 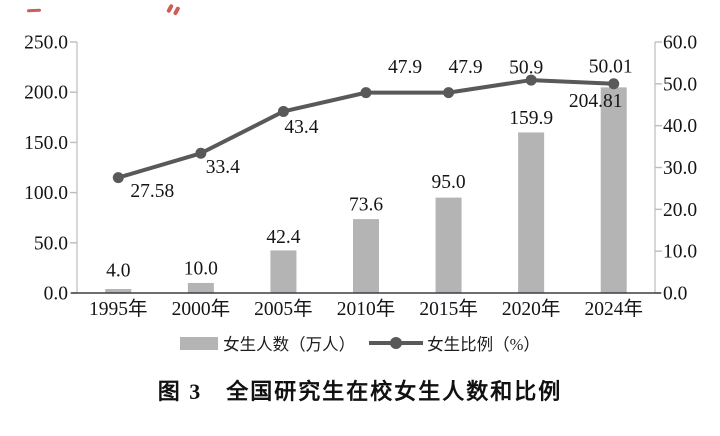 I want to click on line-point-1995年, so click(x=118, y=178).